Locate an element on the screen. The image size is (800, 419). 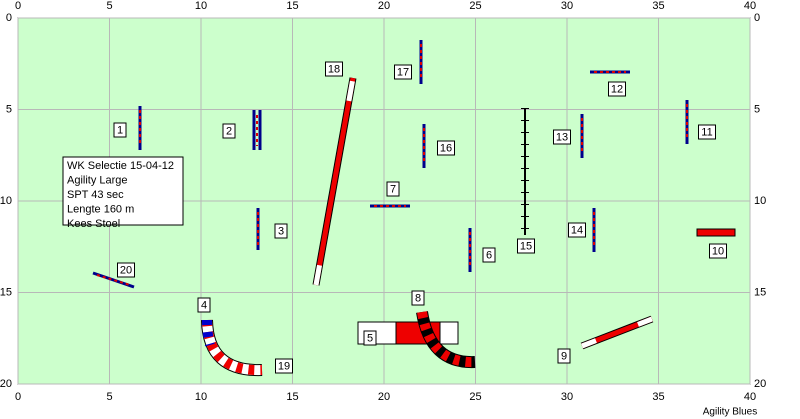
info-line: Agility Large is located at coordinates (97, 180).